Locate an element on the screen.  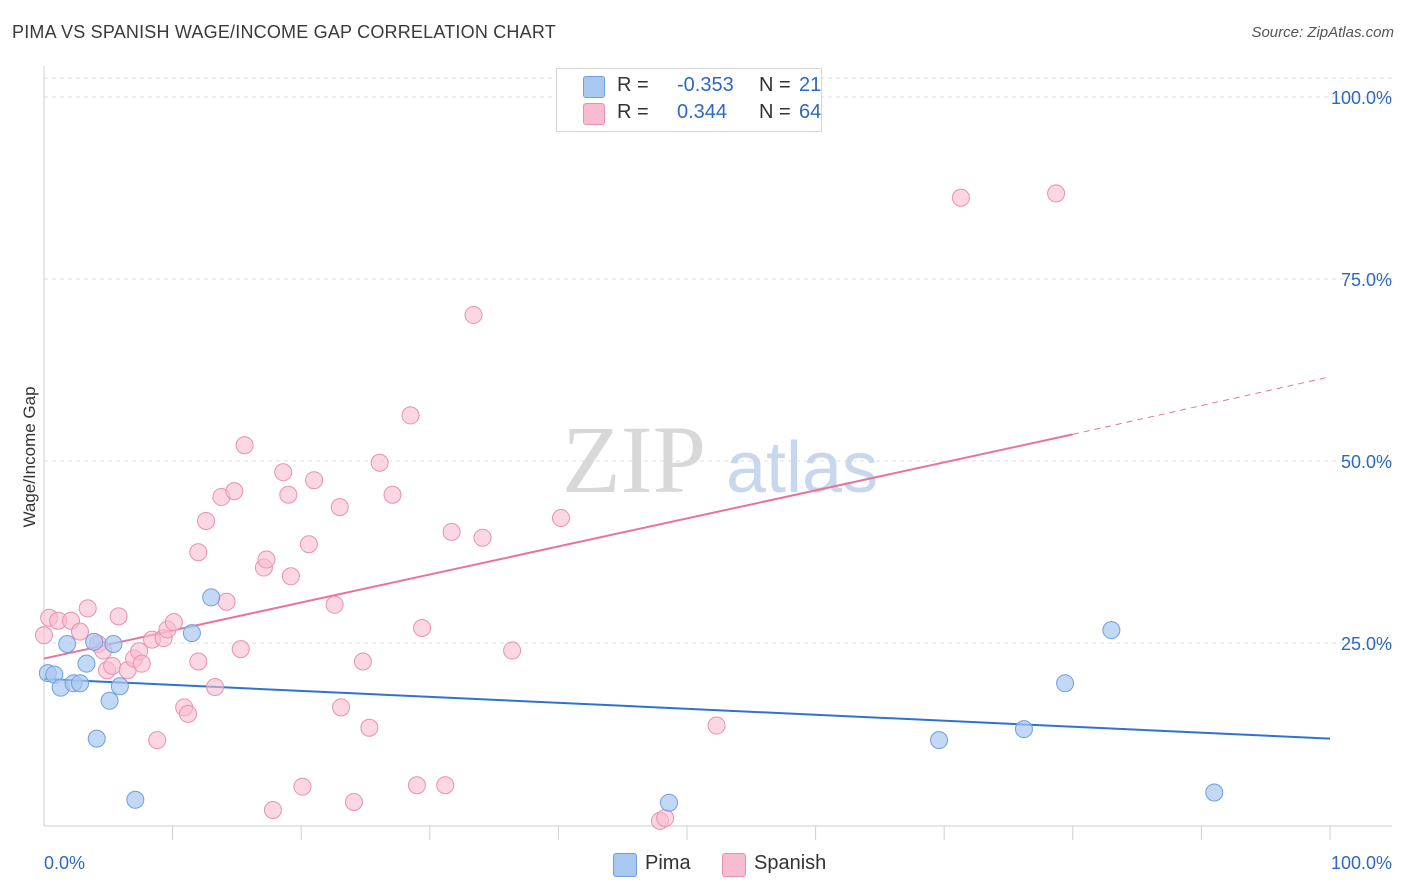
watermark-zip: ZIP is located at coordinates (634, 459).